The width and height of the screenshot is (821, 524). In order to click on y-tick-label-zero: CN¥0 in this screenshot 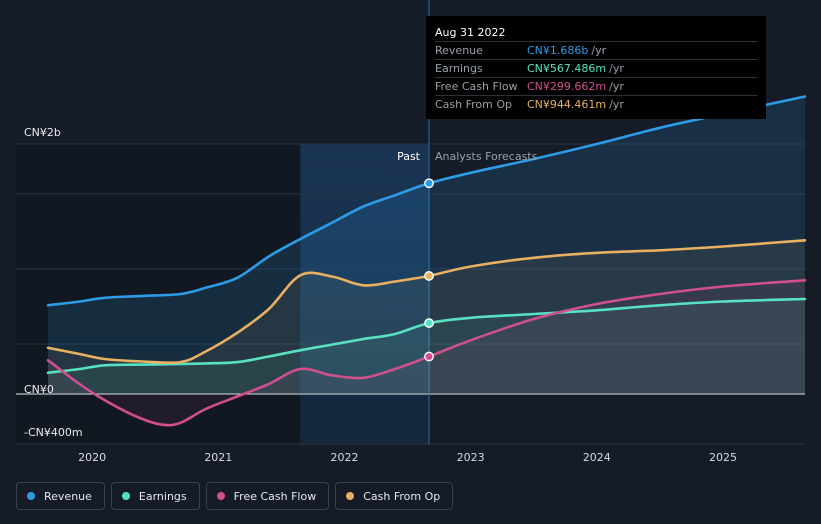, I will do `click(39, 389)`.